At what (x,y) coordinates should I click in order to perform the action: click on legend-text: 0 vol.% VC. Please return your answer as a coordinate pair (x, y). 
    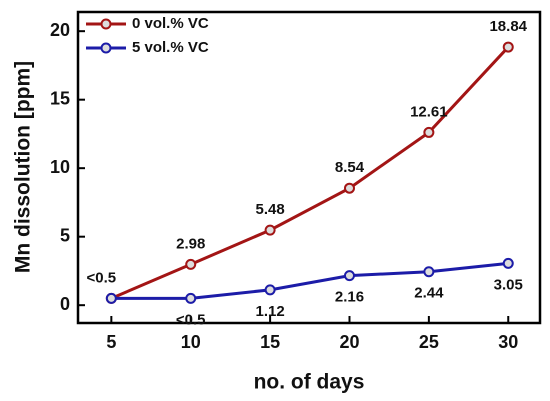
    Looking at the image, I should click on (170, 23).